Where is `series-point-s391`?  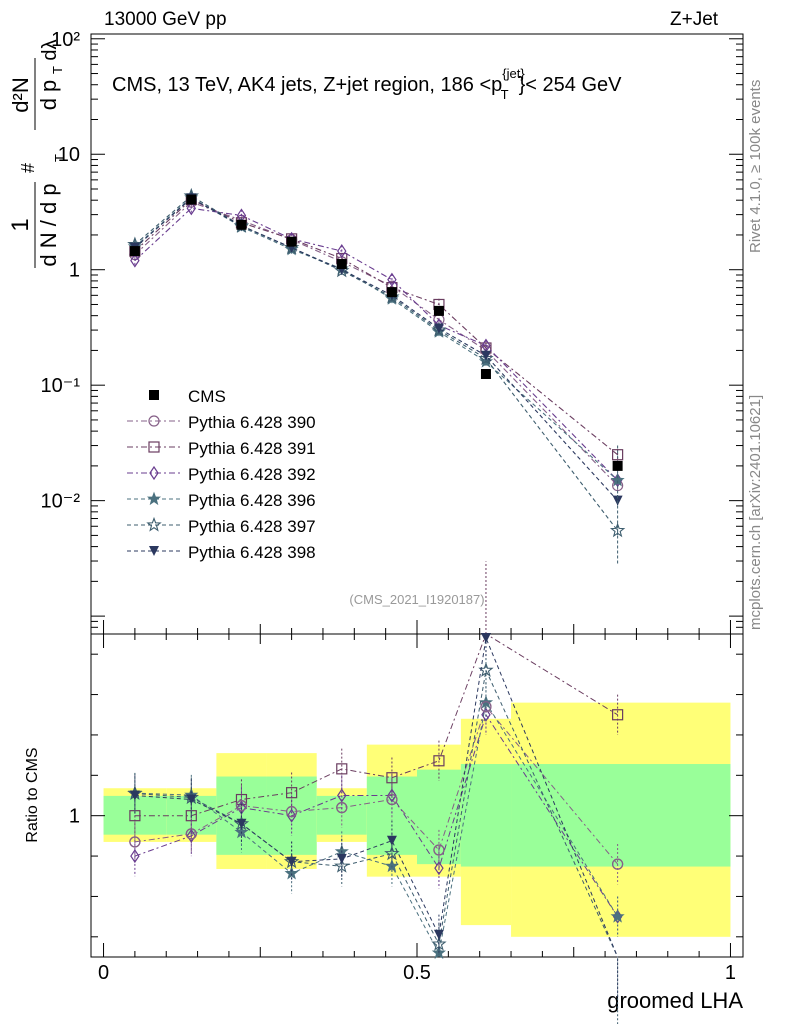 series-point-s391 is located at coordinates (618, 455).